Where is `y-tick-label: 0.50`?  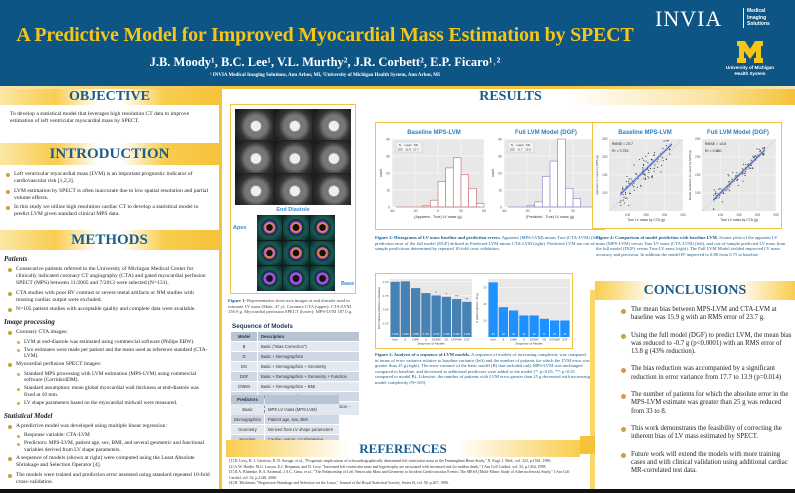 y-tick-label: 0.50 is located at coordinates (386, 310).